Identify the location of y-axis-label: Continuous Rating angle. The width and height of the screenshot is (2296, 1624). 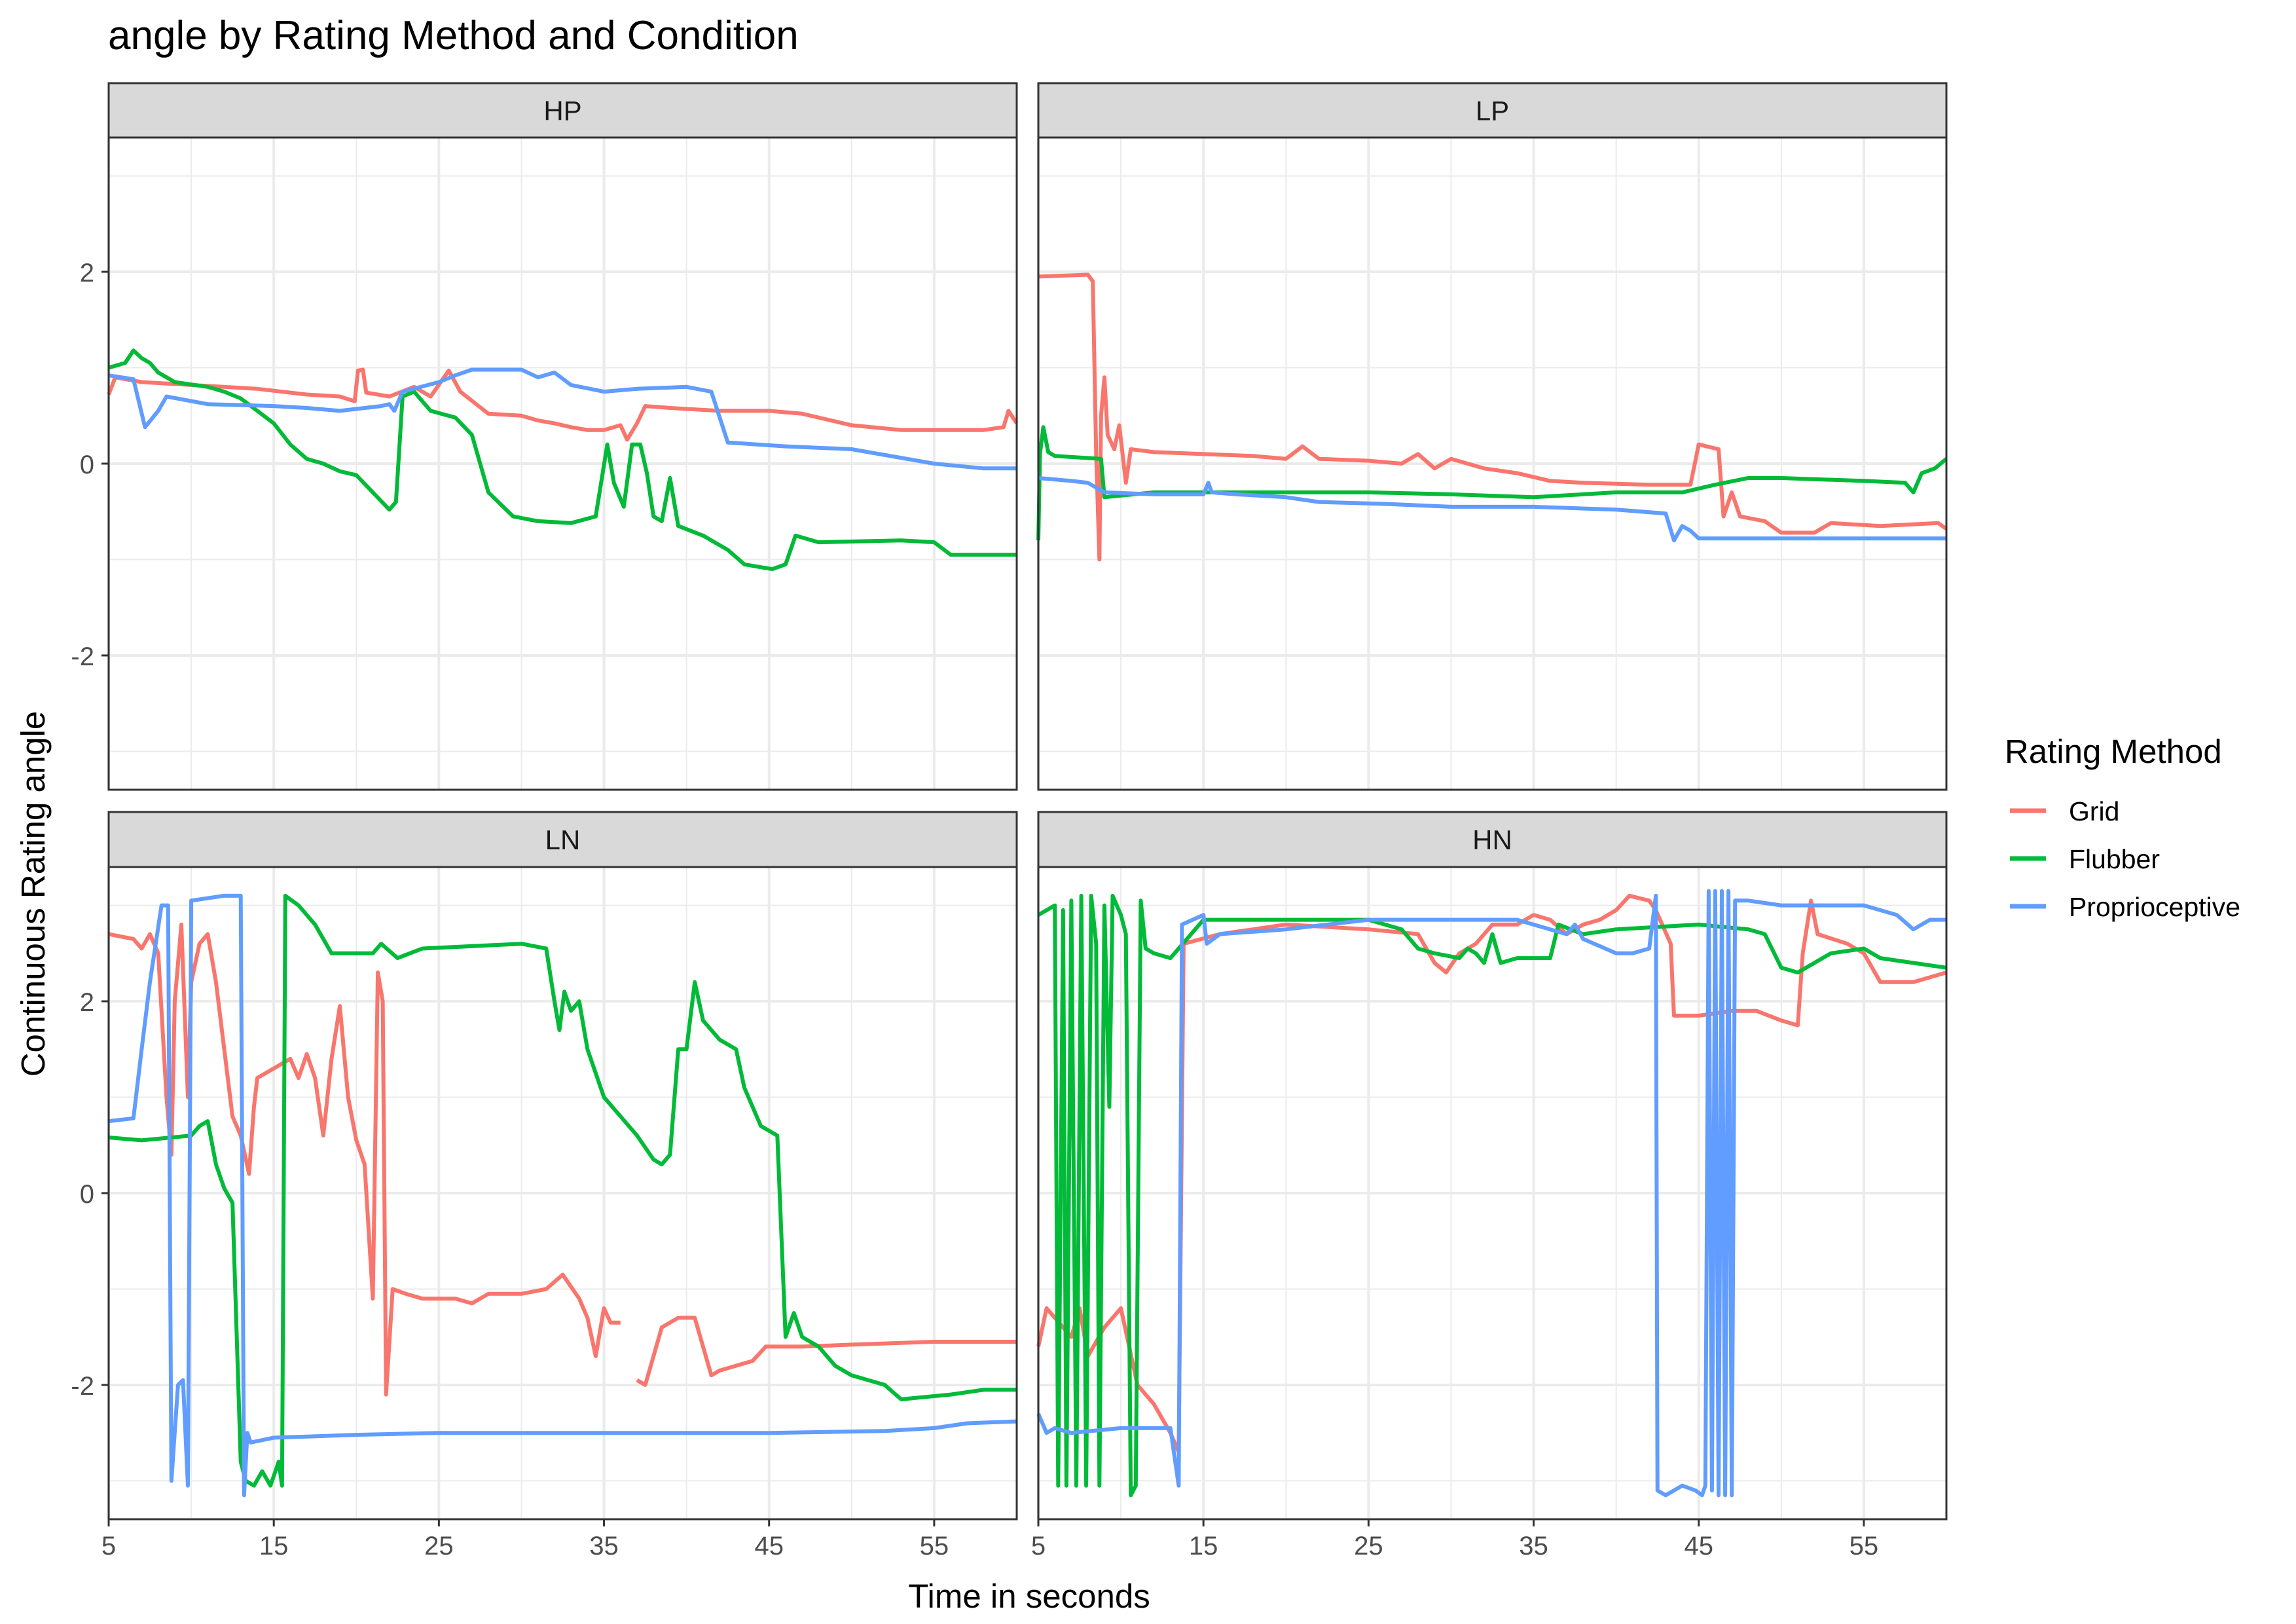
(33, 894).